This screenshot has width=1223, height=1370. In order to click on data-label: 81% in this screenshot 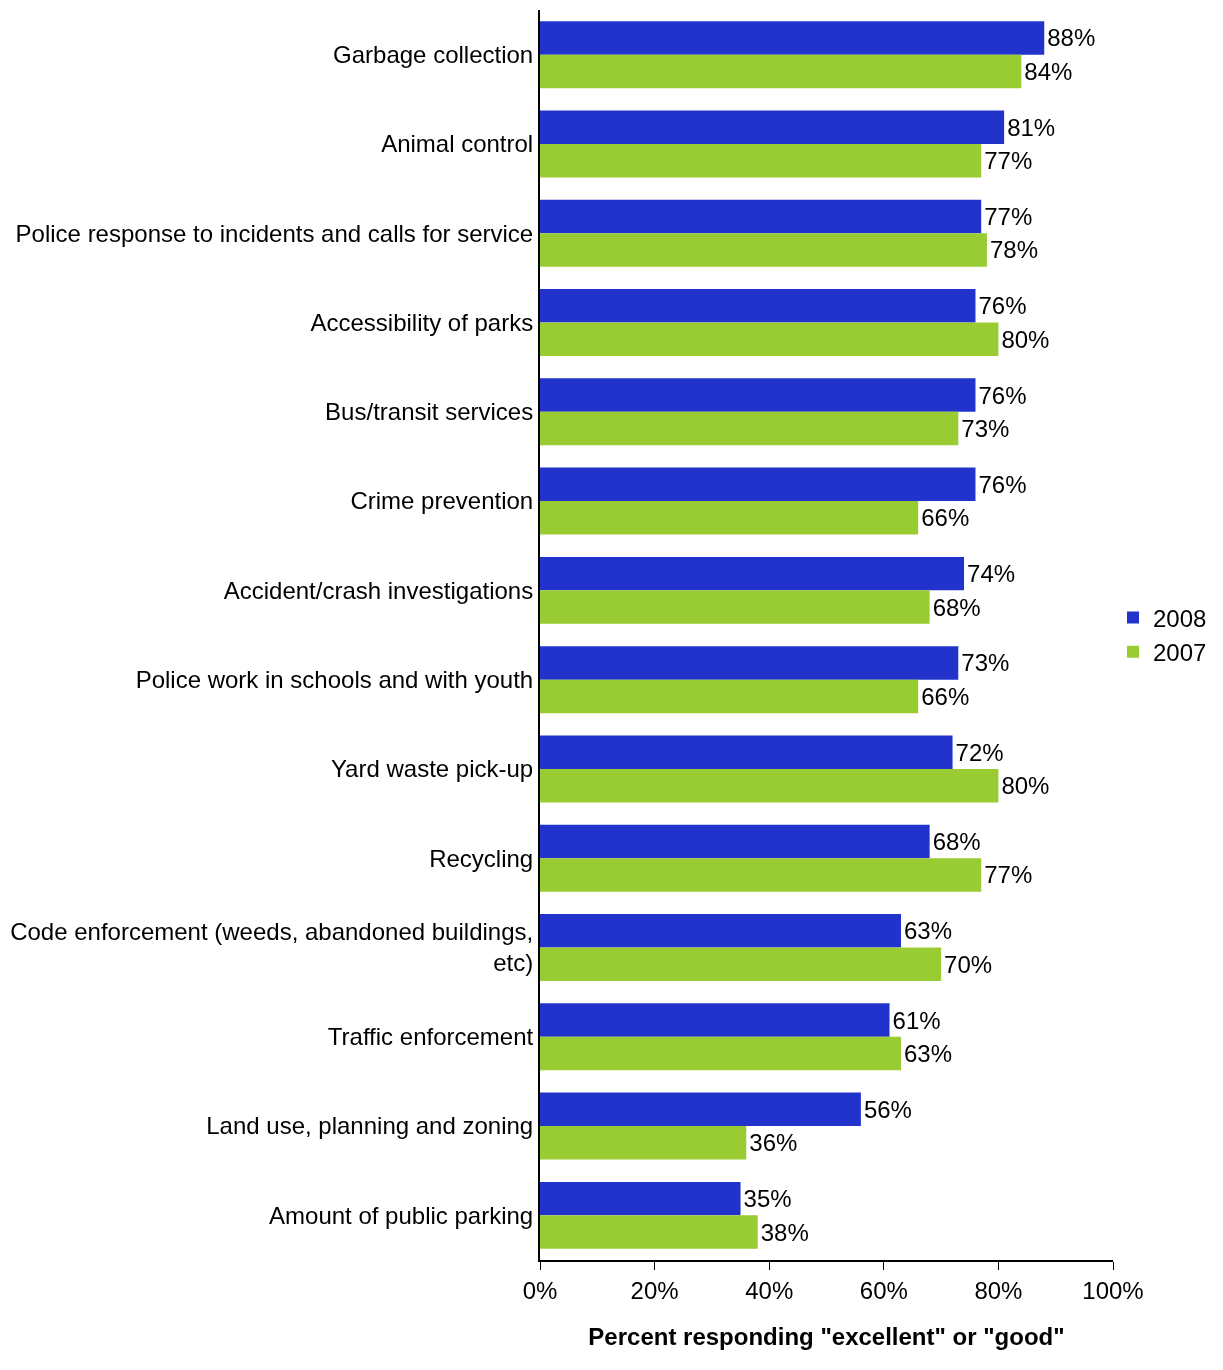, I will do `click(1031, 127)`.